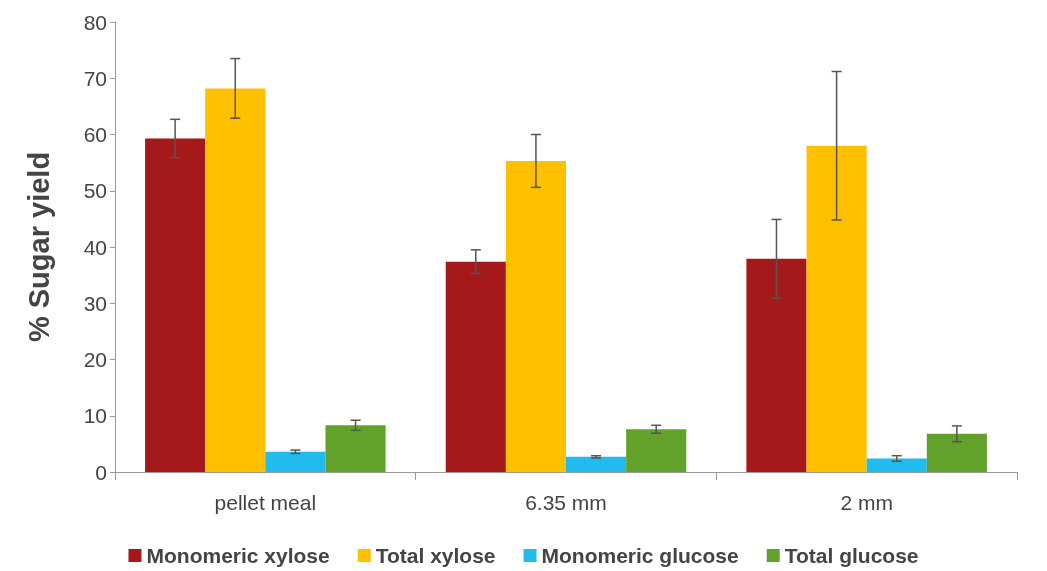 This screenshot has height=571, width=1047. I want to click on y-tick-label: 30, so click(95, 303).